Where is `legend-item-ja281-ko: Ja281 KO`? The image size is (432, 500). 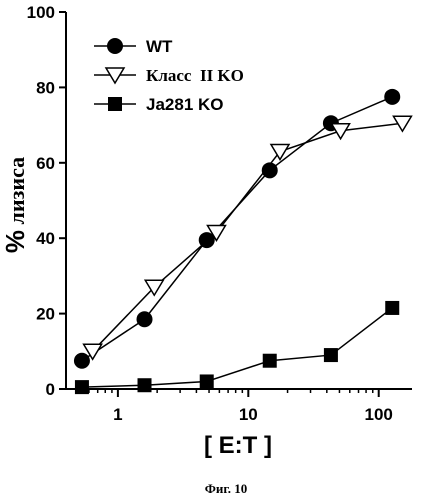
legend-item-ja281-ko: Ja281 KO is located at coordinates (159, 104).